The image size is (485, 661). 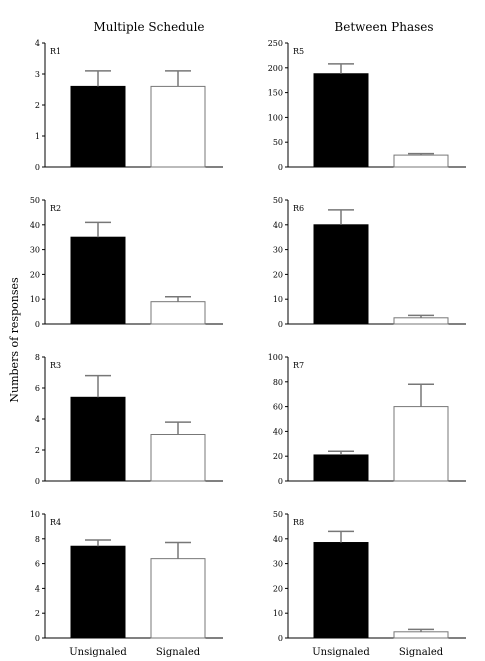 What do you see at coordinates (341, 590) in the screenshot?
I see `bar-r8-unsignaled` at bounding box center [341, 590].